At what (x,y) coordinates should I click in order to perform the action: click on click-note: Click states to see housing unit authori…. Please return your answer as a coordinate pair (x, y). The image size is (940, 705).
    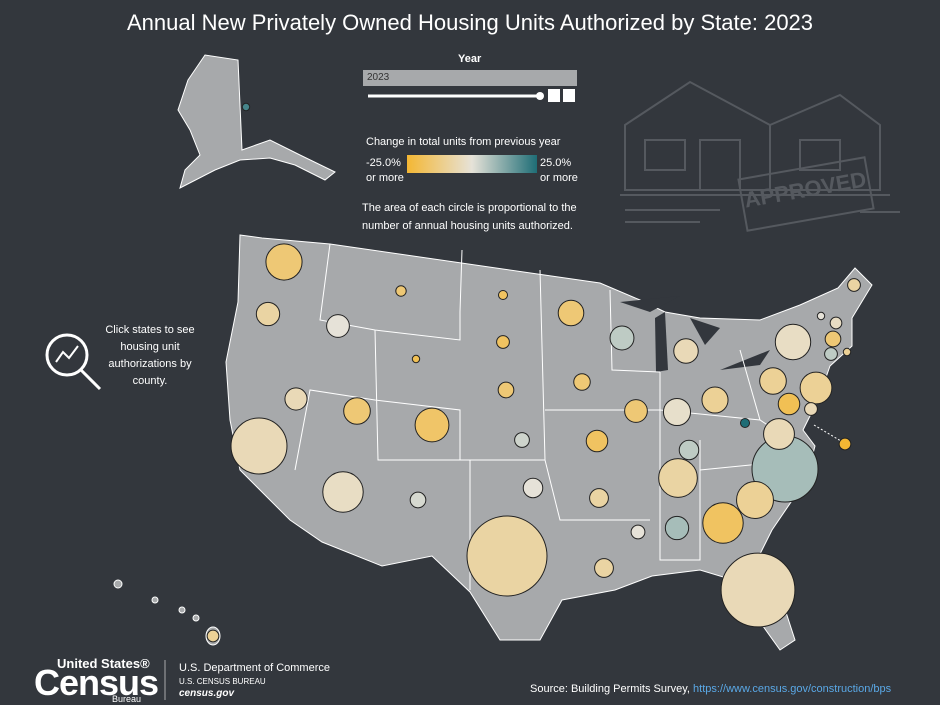
    Looking at the image, I should click on (150, 355).